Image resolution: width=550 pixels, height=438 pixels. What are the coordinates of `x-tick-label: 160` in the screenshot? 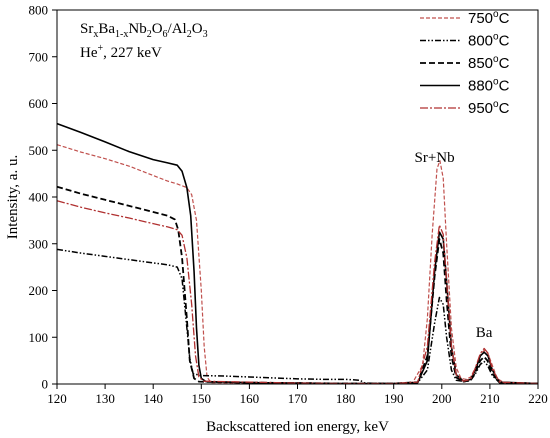 It's located at (250, 398).